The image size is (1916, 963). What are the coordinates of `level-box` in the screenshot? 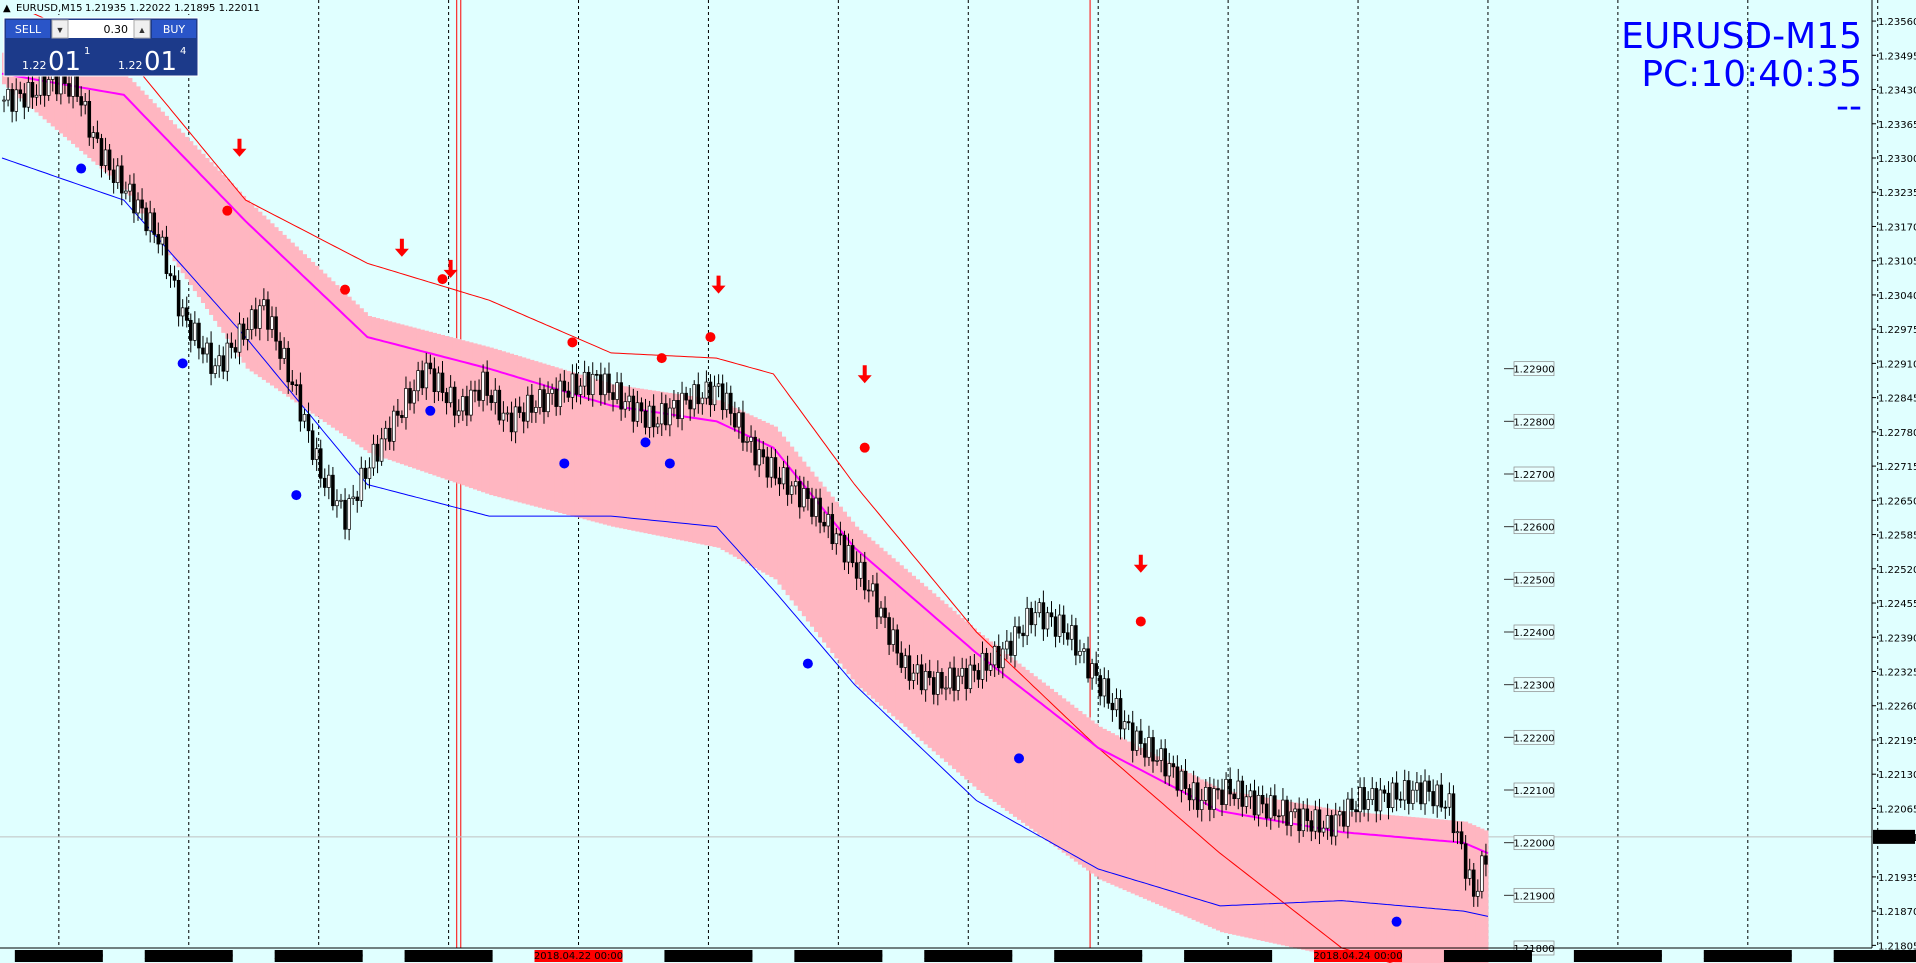 It's located at (1534, 843).